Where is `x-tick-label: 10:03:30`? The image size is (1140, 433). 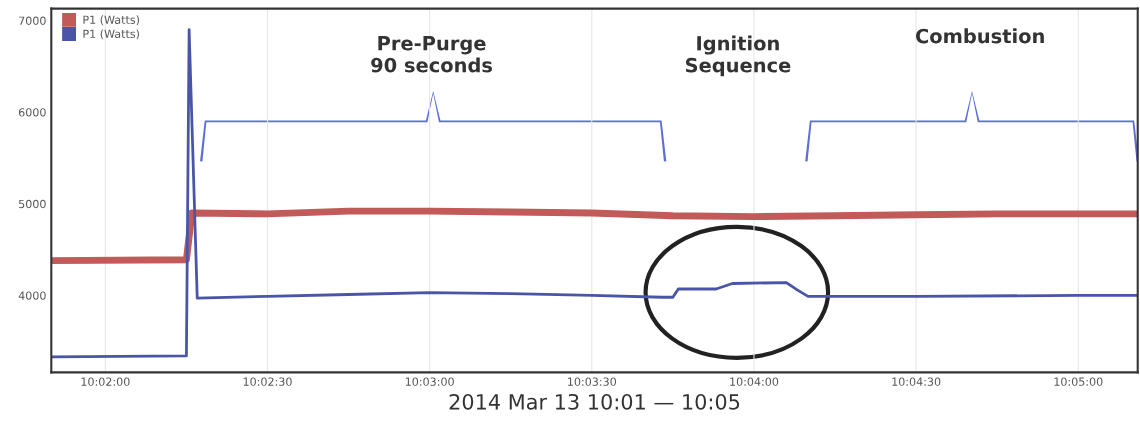 x-tick-label: 10:03:30 is located at coordinates (592, 381).